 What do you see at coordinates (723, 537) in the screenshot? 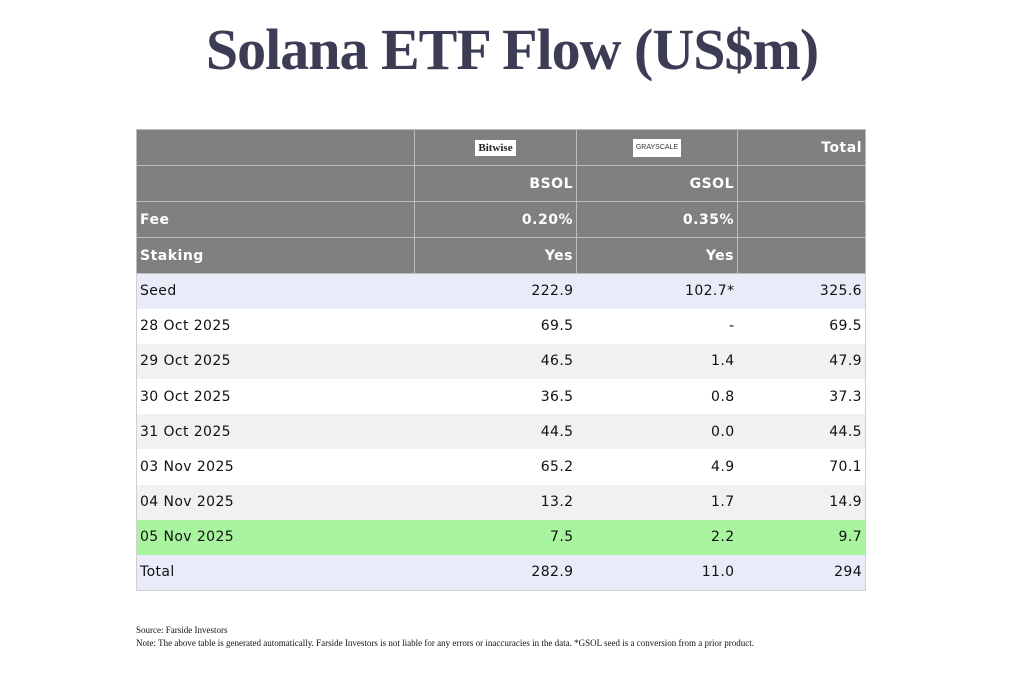
I see `row-gsol-flow: 2.2` at bounding box center [723, 537].